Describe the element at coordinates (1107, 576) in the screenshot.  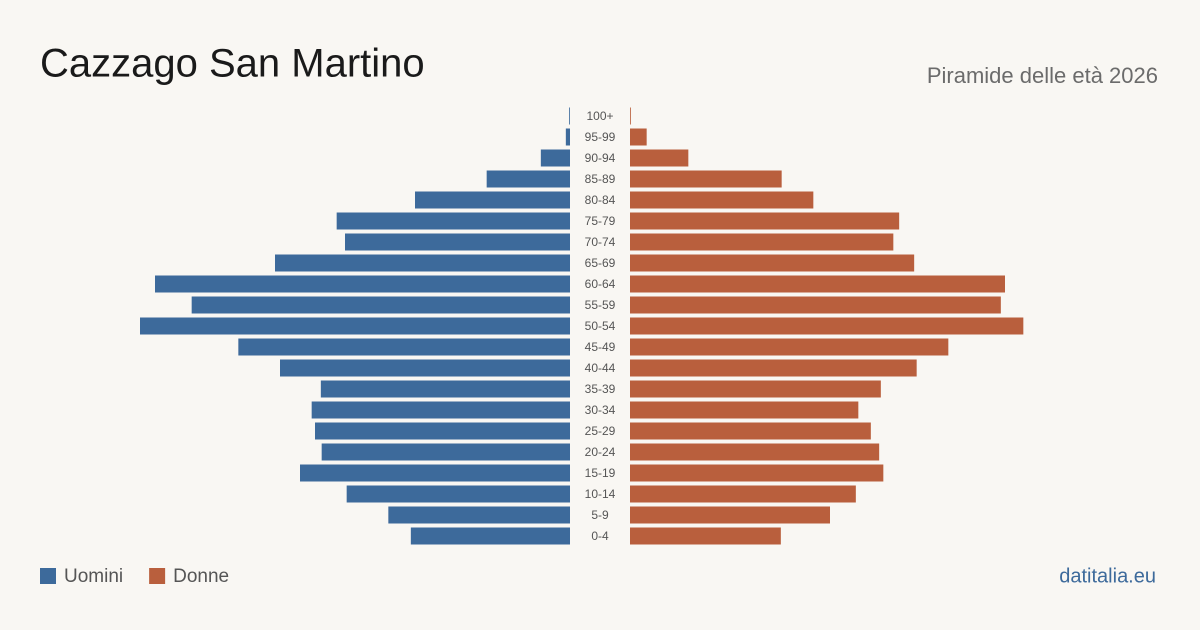
I see `source: datitalia.eu` at that location.